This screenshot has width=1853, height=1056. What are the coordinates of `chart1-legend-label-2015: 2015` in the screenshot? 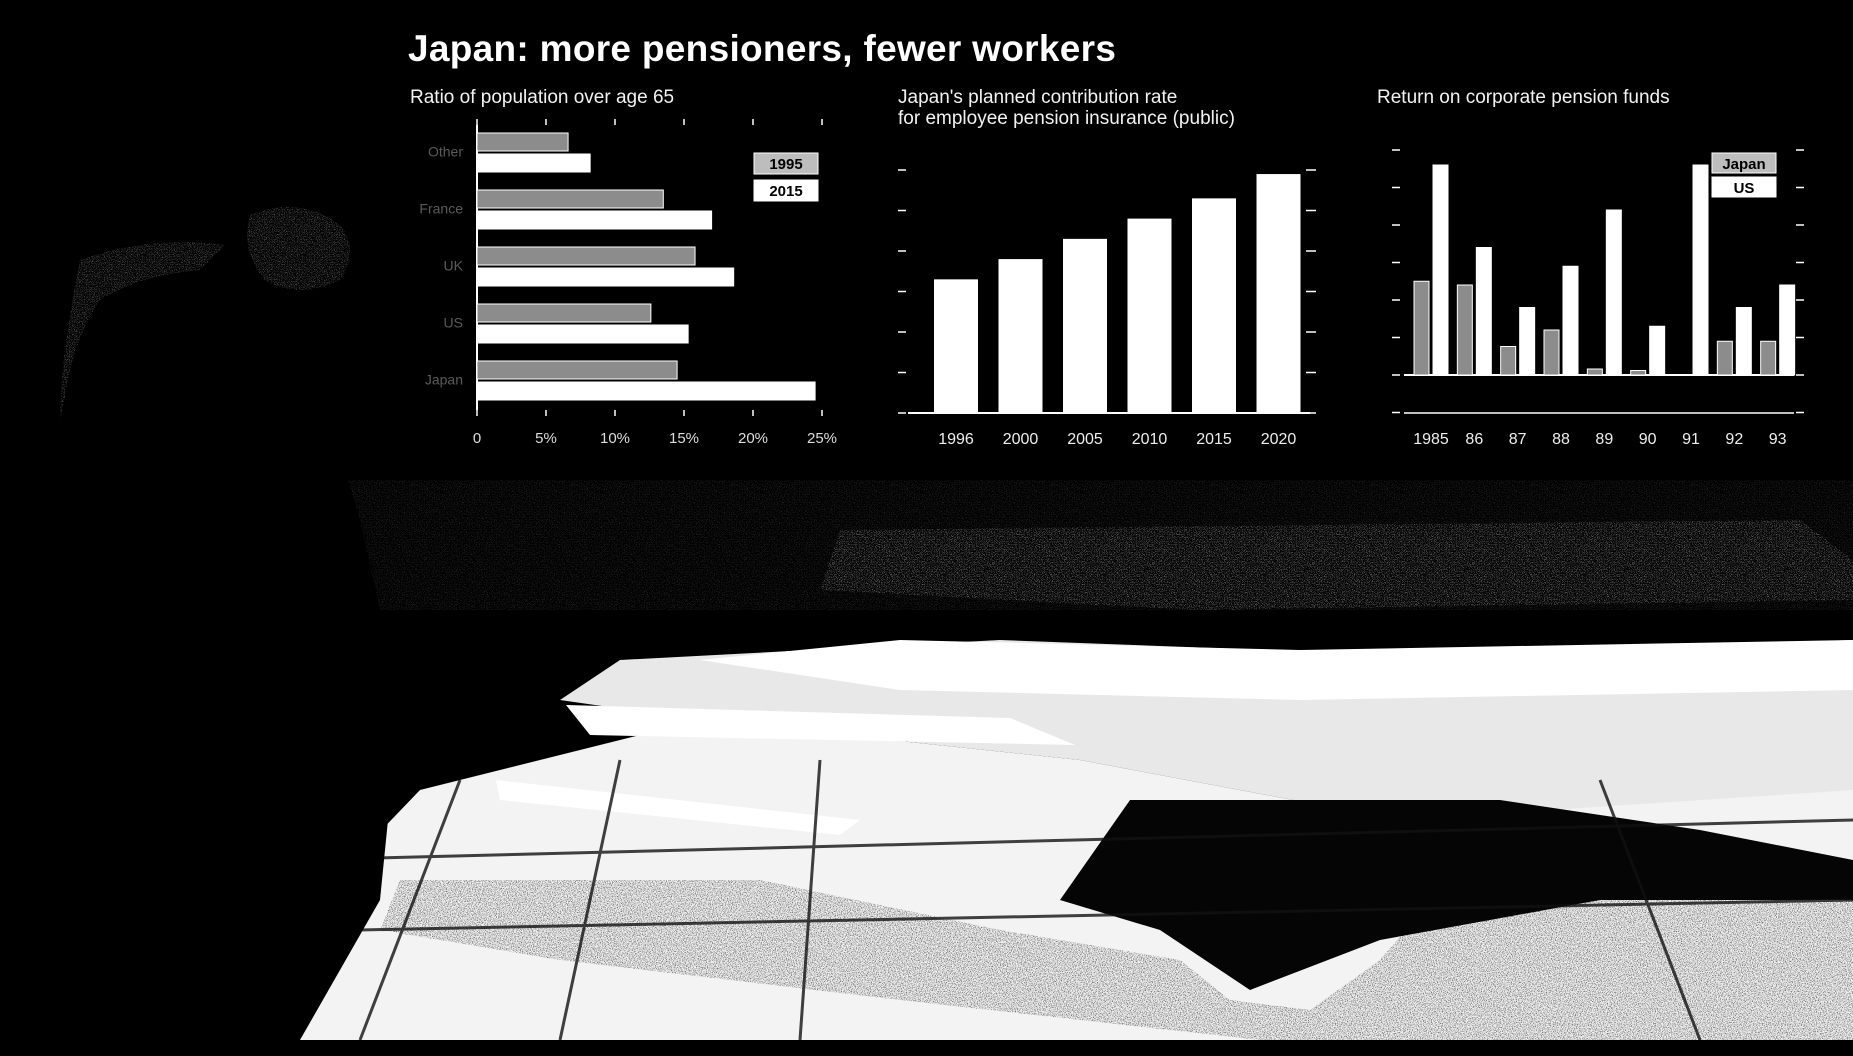 It's located at (785, 191).